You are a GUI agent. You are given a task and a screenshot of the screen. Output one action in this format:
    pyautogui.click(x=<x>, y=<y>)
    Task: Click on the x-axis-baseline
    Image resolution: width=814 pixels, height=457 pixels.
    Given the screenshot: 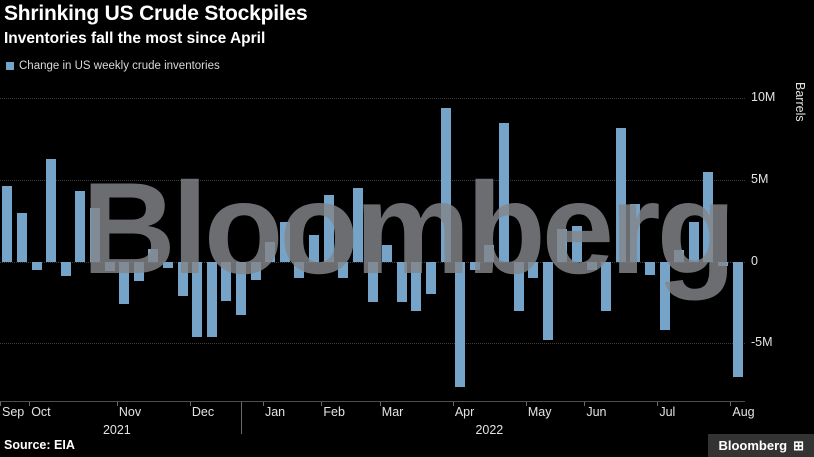 What is the action you would take?
    pyautogui.click(x=372, y=401)
    